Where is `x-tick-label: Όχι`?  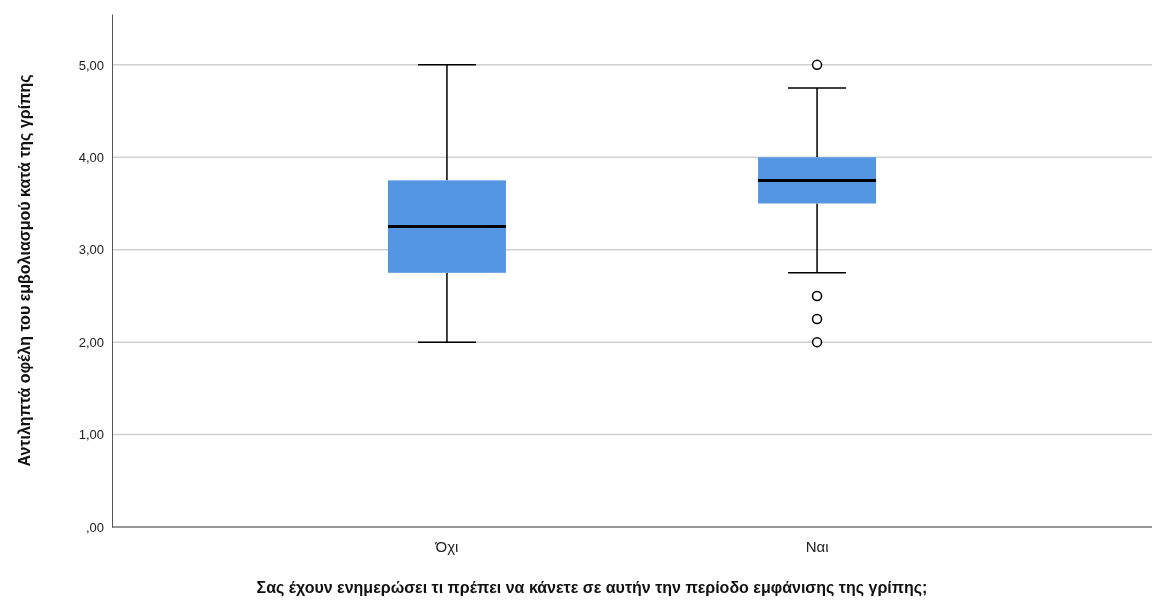
x-tick-label: Όχι is located at coordinates (446, 546).